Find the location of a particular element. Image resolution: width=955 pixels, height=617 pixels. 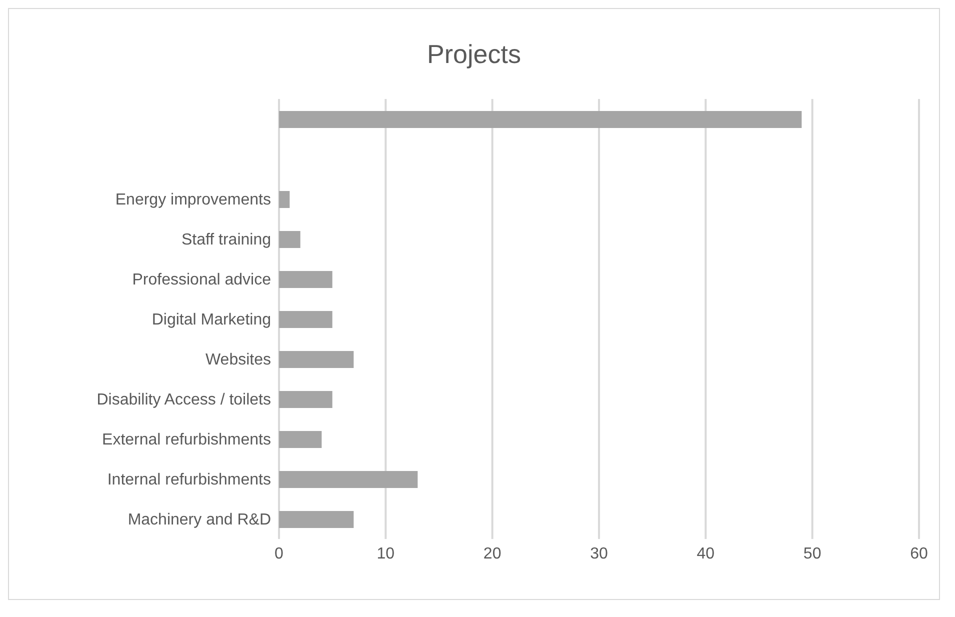

y-tick-label: Professional advice is located at coordinates (202, 280).